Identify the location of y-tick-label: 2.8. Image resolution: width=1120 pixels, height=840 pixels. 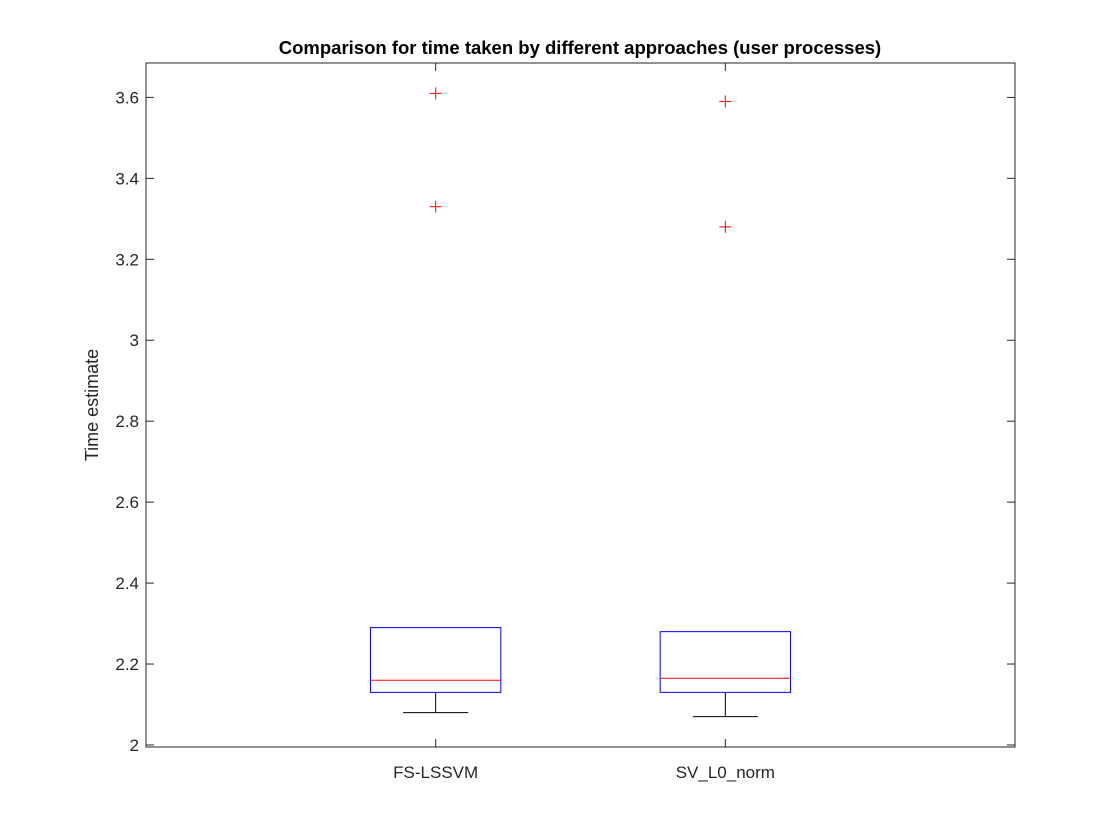
(127, 421).